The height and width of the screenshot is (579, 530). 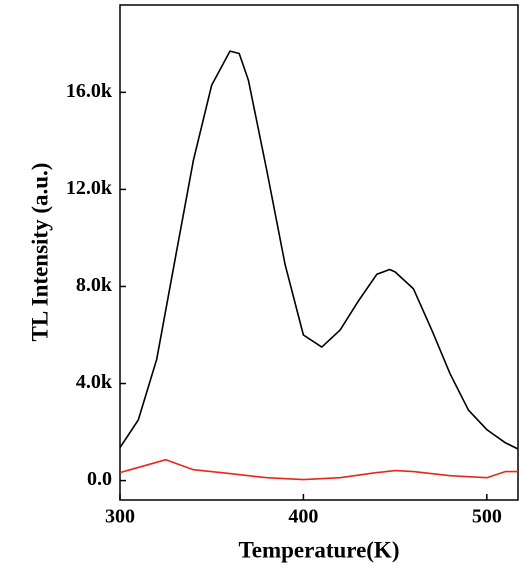 What do you see at coordinates (89, 91) in the screenshot?
I see `y-tick-label: 16.0k` at bounding box center [89, 91].